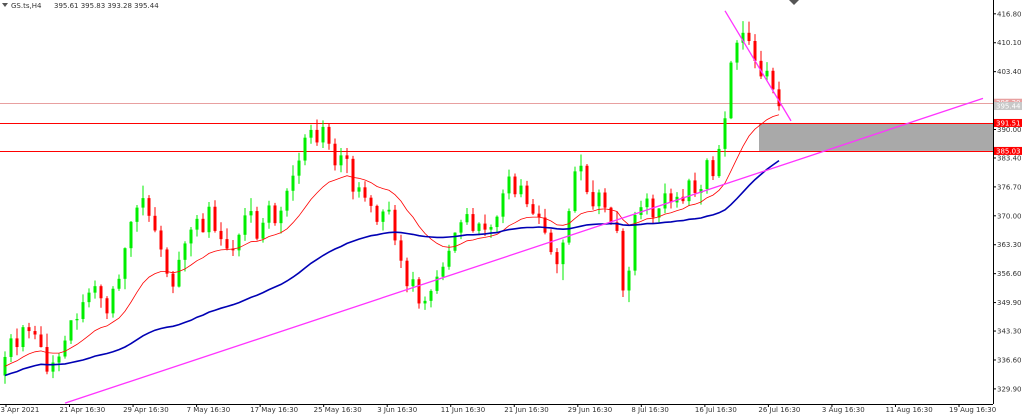  Describe the element at coordinates (526, 410) in the screenshot. I see `x-tick-label: 21 Jun 16:30` at that location.